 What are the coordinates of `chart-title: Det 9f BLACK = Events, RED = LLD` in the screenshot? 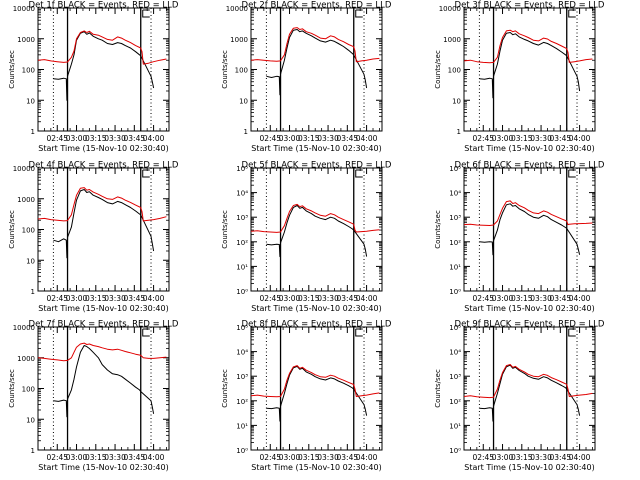 It's located at (530, 325).